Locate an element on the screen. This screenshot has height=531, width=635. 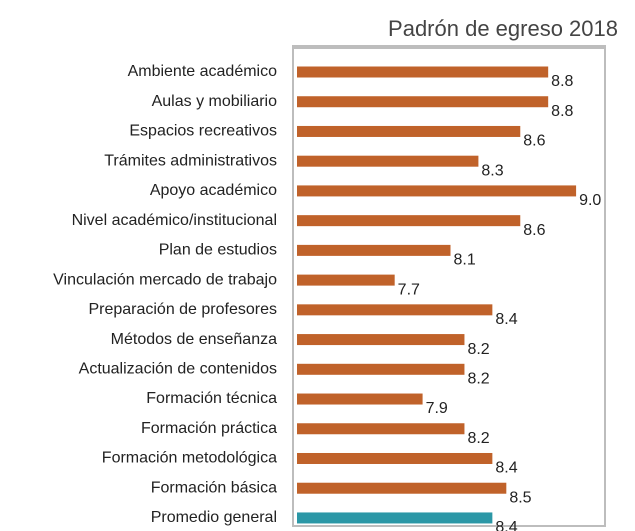
y-tick-label: Ambiente académico is located at coordinates (203, 71).